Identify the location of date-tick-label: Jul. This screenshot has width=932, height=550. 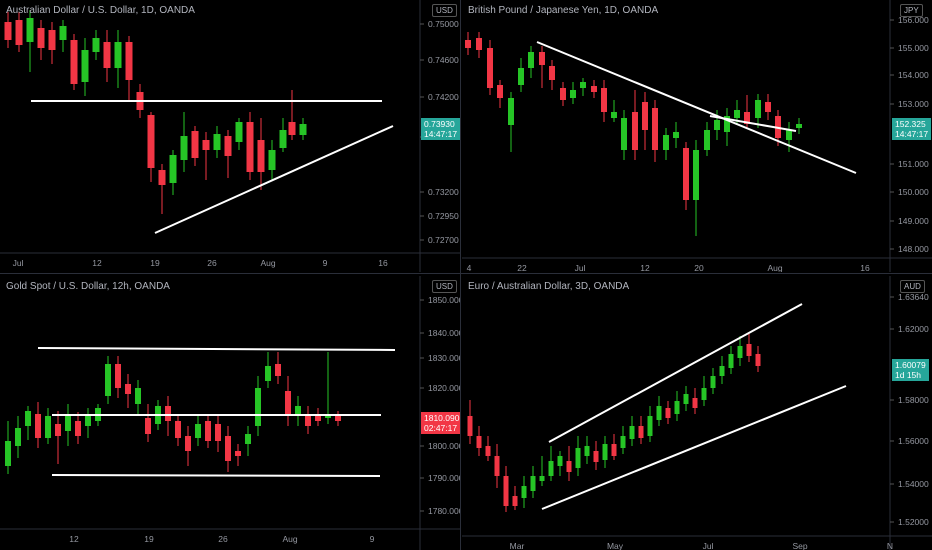
(18, 263).